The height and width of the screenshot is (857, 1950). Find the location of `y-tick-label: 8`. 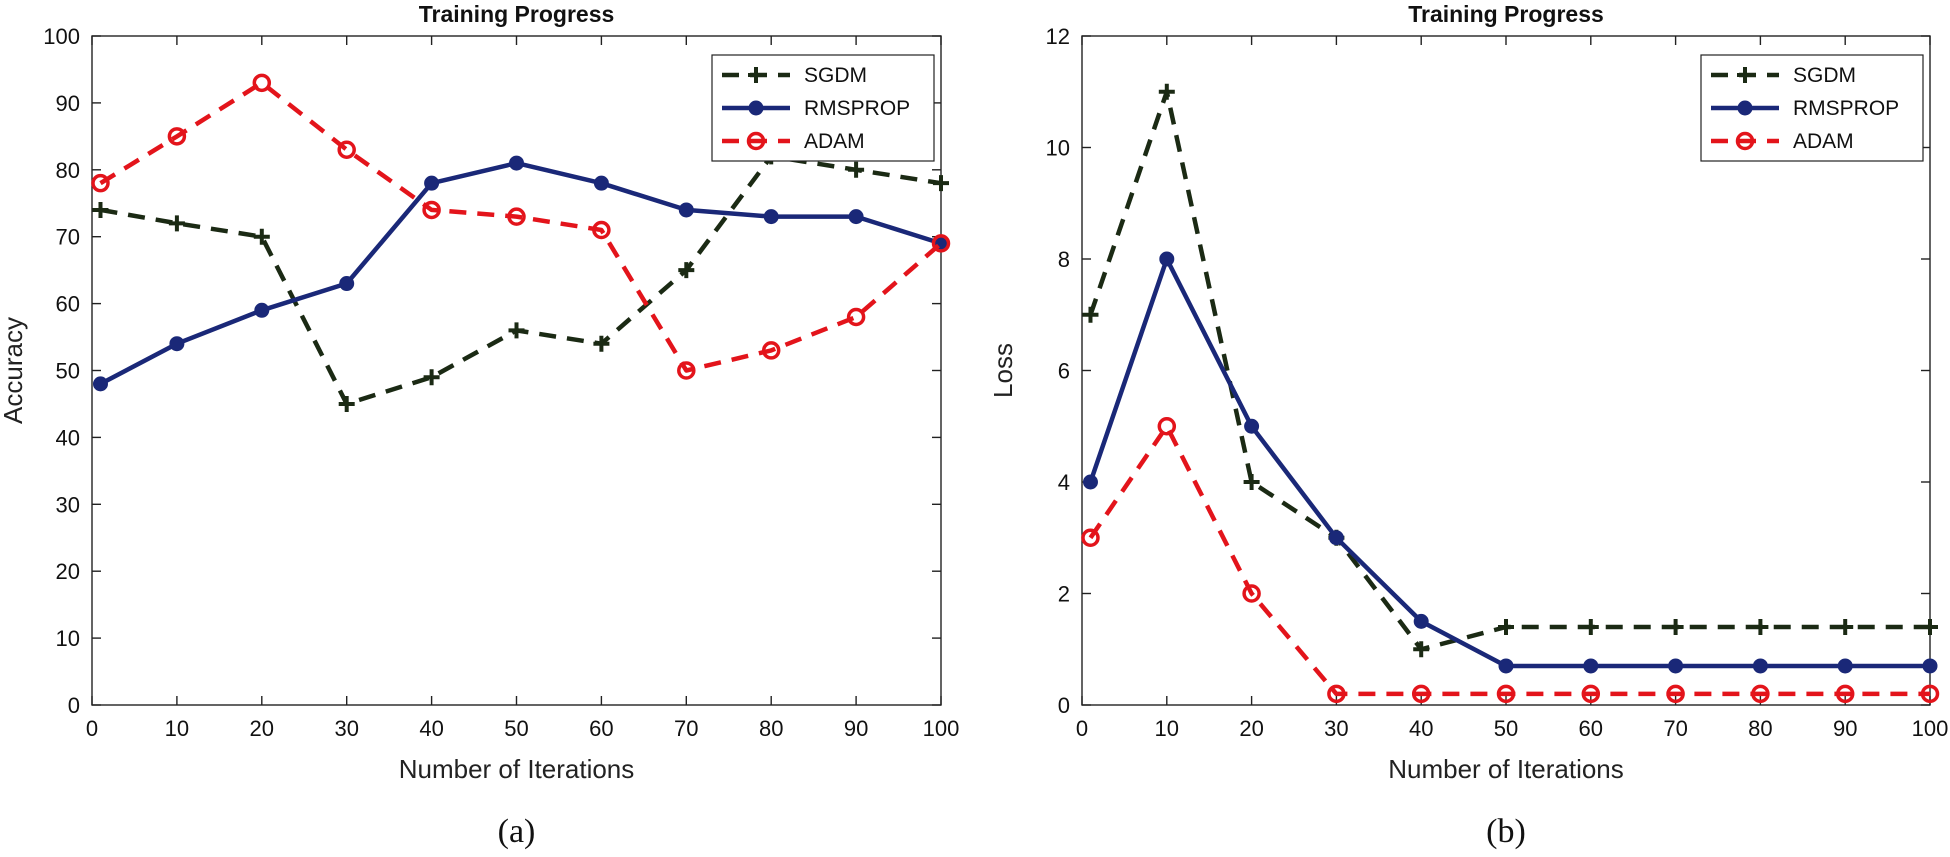

y-tick-label: 8 is located at coordinates (1064, 259).